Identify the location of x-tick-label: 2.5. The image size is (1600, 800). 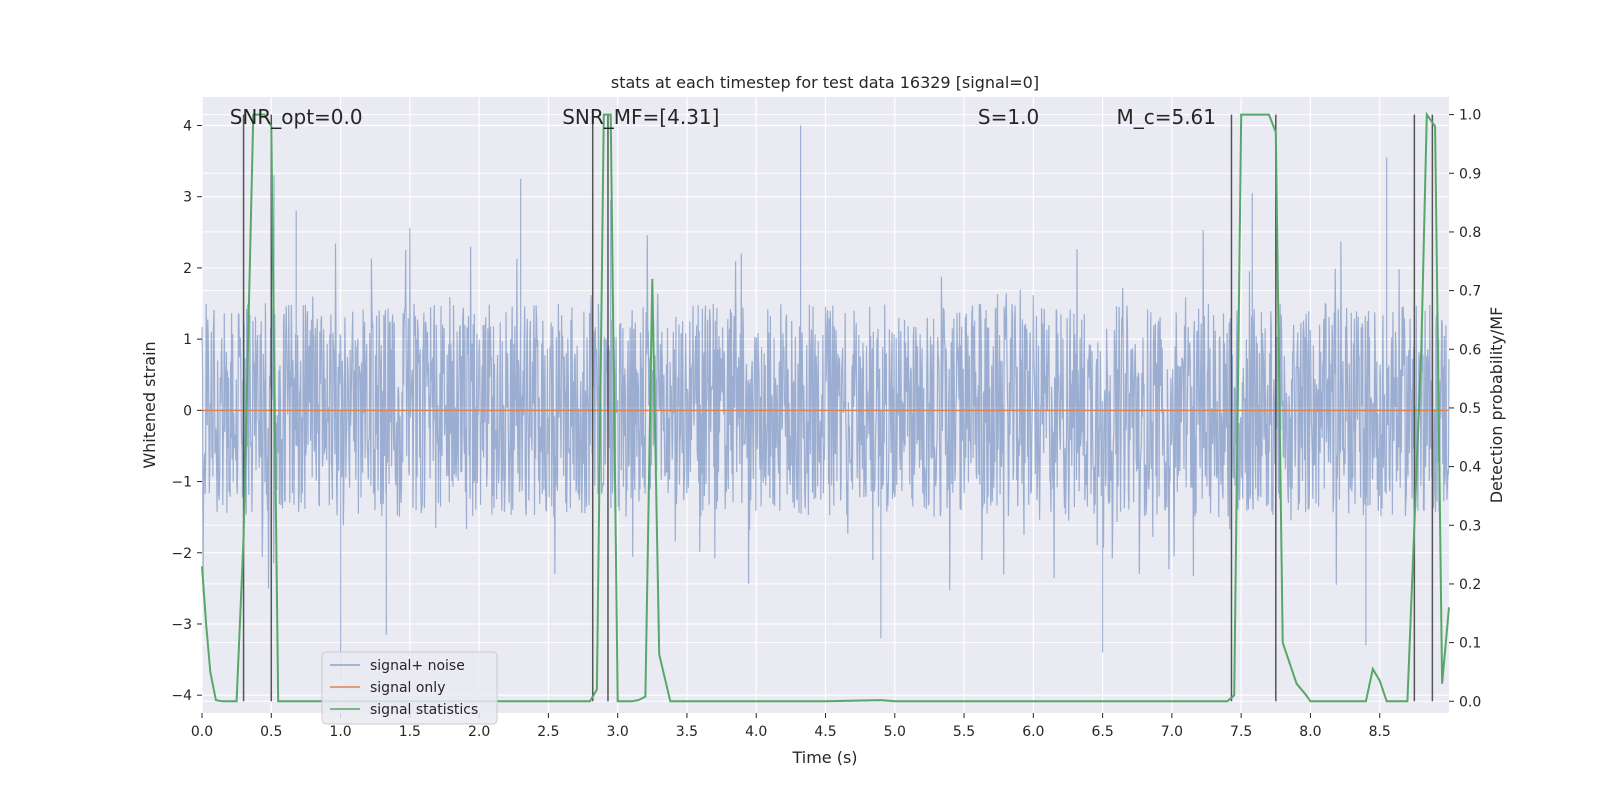
(548, 732).